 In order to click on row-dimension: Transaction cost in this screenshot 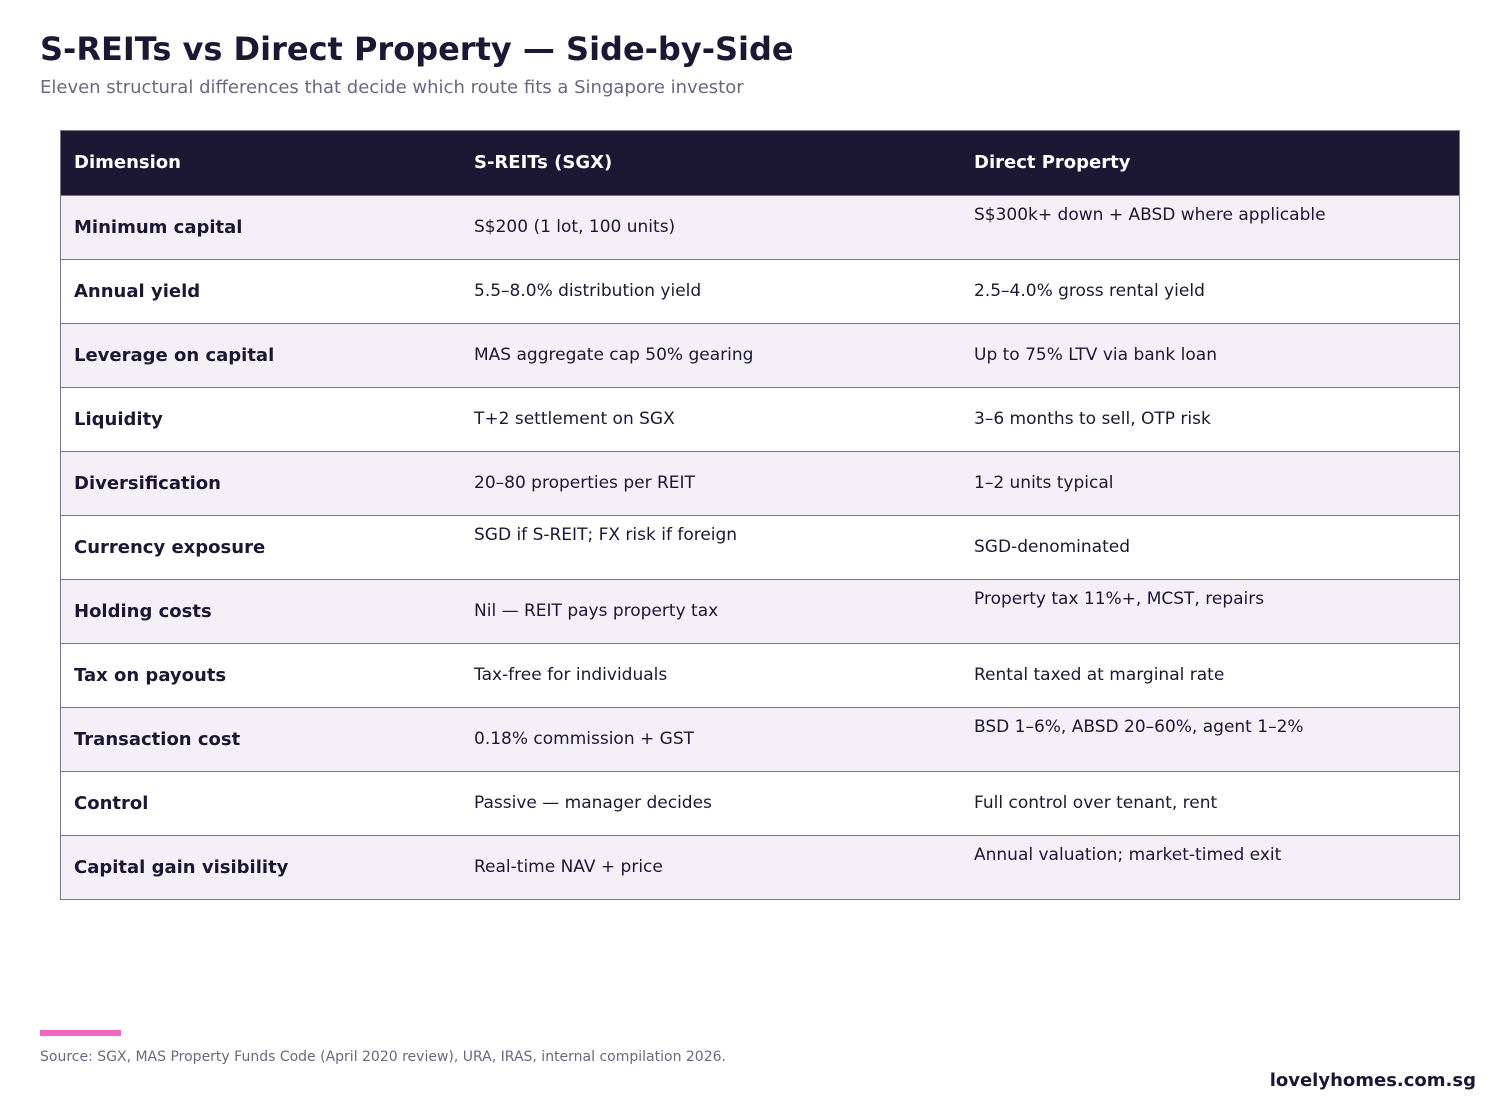, I will do `click(157, 739)`.